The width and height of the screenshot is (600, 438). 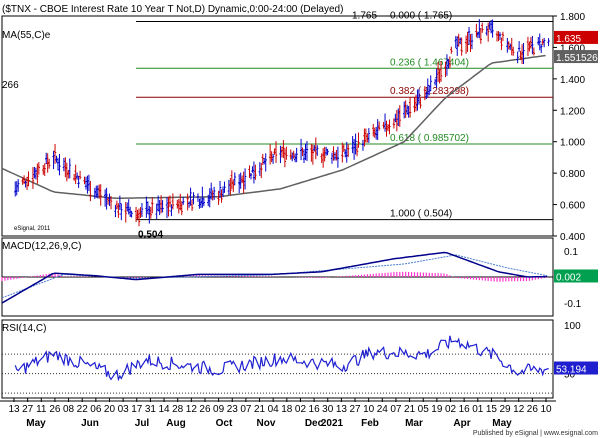 I want to click on macd-value-text: 0.002, so click(x=568, y=277).